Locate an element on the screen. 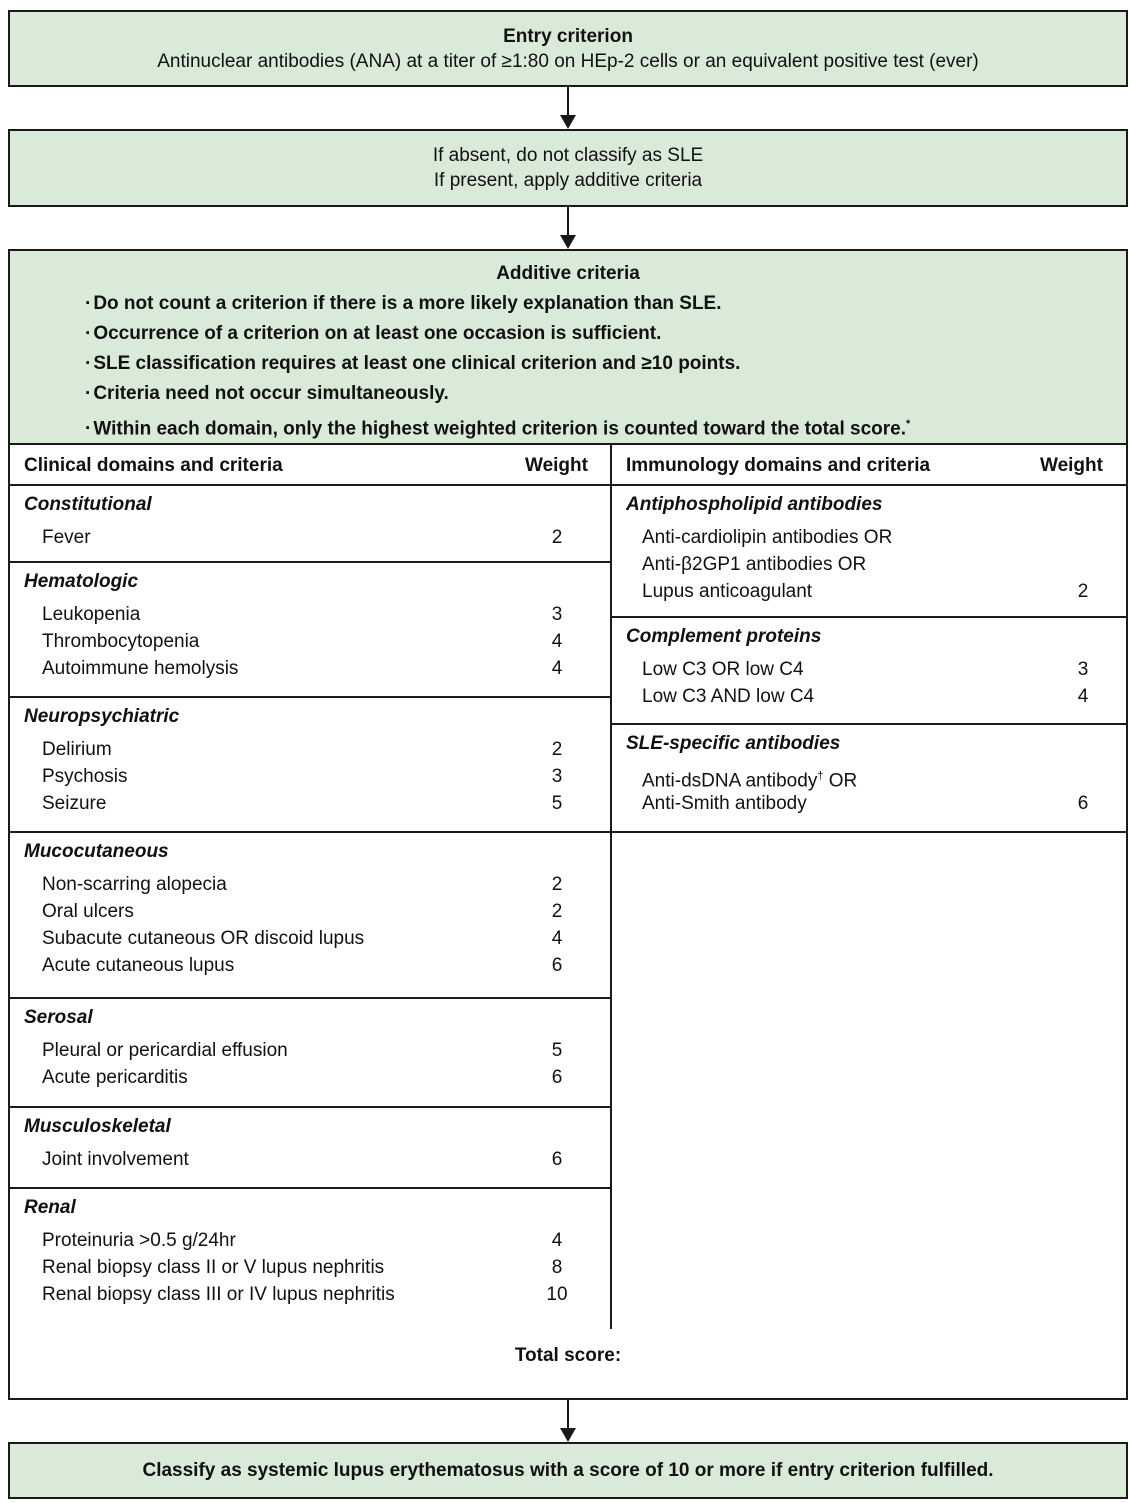  domain-title: Complement proteins is located at coordinates (724, 636).